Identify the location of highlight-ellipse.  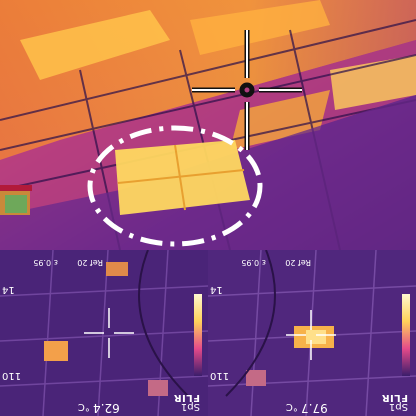
(175, 186).